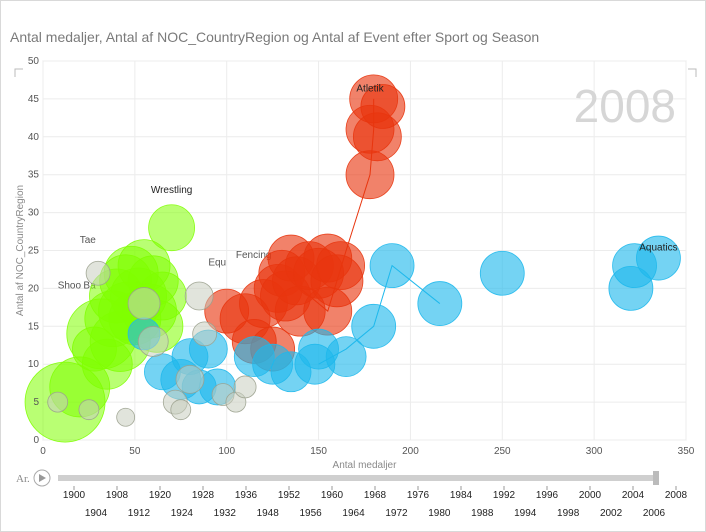 This screenshot has height=532, width=706. Describe the element at coordinates (568, 513) in the screenshot. I see `timeline-year: 1998` at that location.